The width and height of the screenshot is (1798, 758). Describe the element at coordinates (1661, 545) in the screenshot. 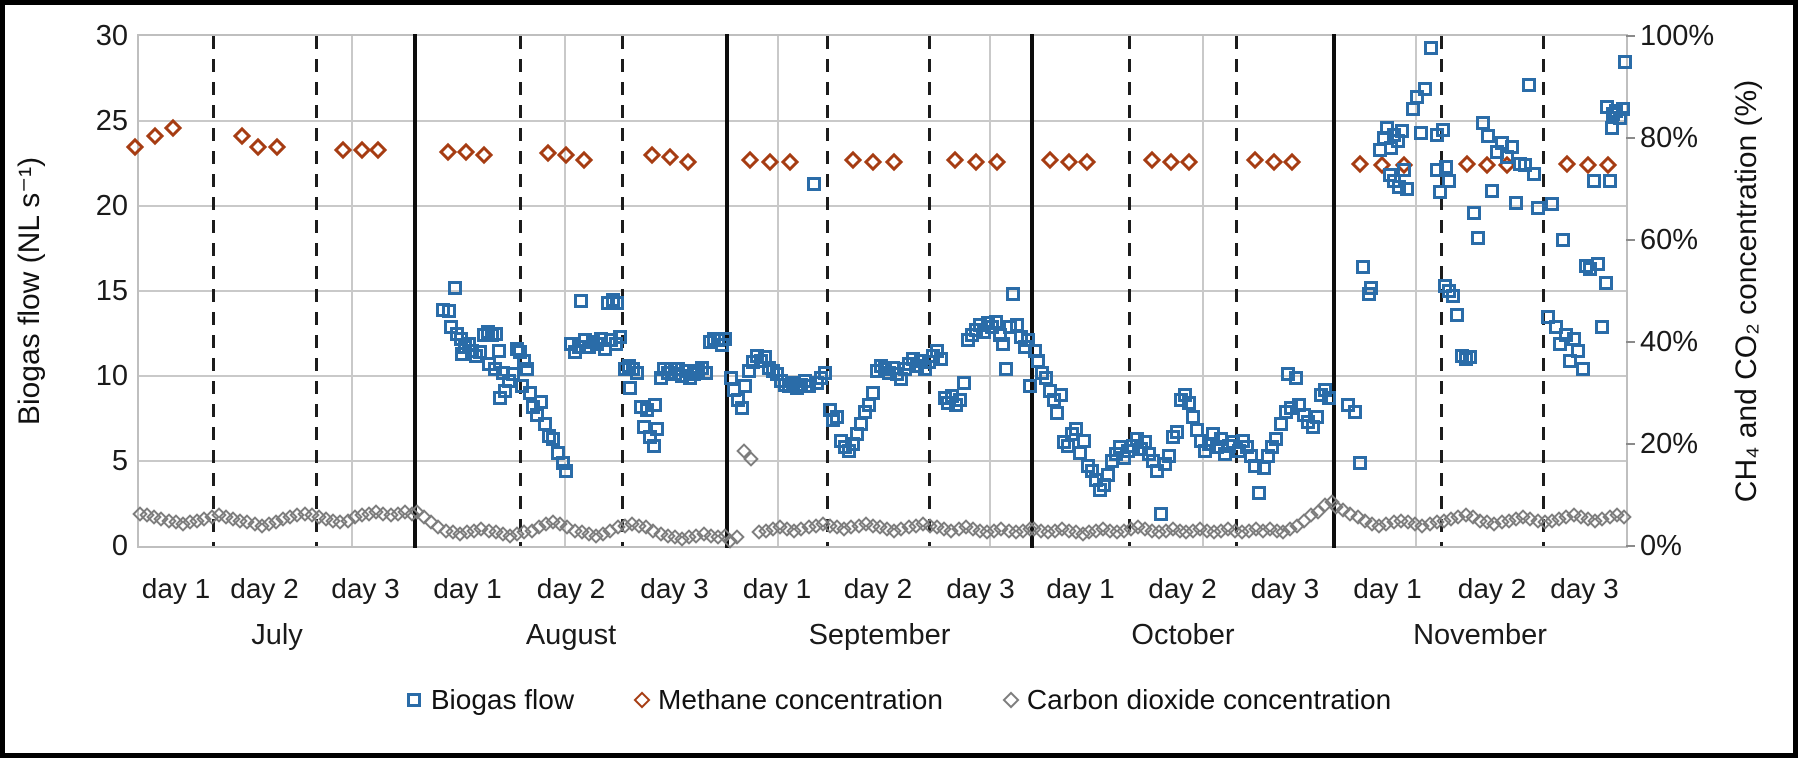

I see `right-tick-label: 0%` at that location.